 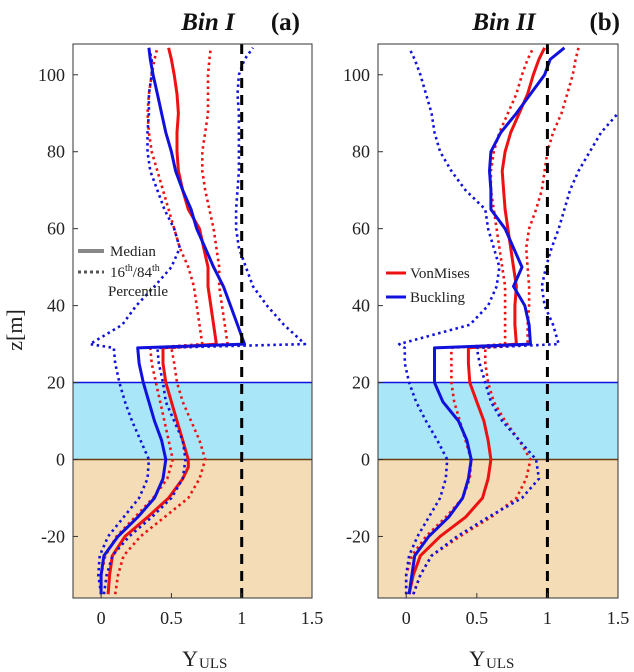 What do you see at coordinates (285, 22) in the screenshot?
I see `panel-a-letter: (a)` at bounding box center [285, 22].